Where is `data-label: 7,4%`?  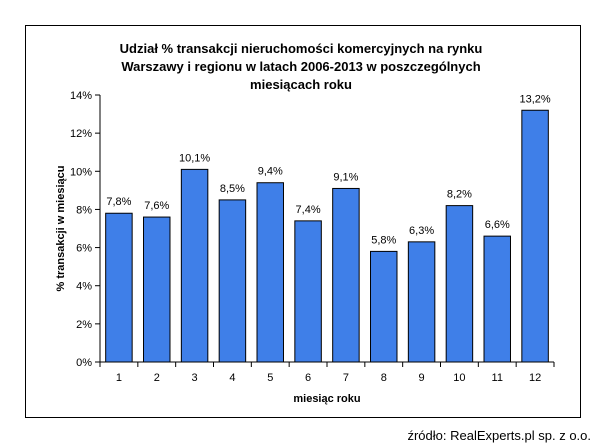
data-label: 7,4% is located at coordinates (308, 210).